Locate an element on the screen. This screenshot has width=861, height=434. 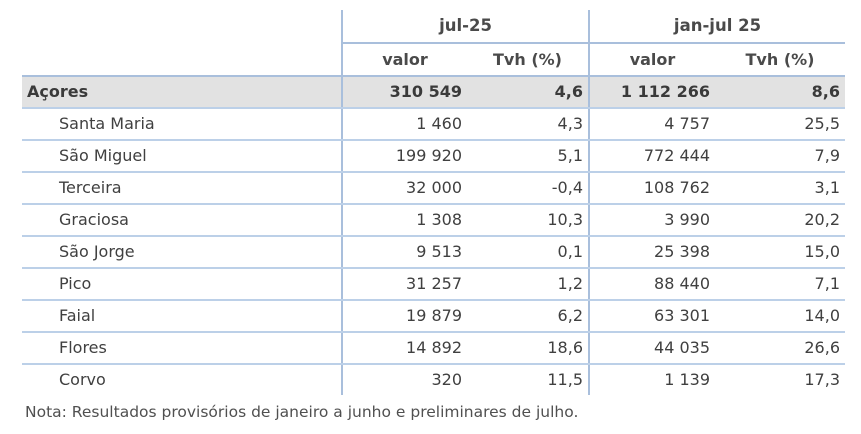
value-jul-cell: 32 000 is located at coordinates (404, 188).